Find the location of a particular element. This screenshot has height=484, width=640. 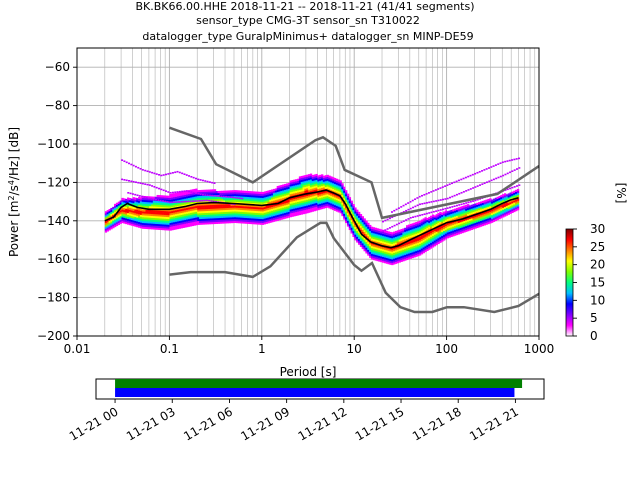

colorbar-gradient is located at coordinates (569, 282).